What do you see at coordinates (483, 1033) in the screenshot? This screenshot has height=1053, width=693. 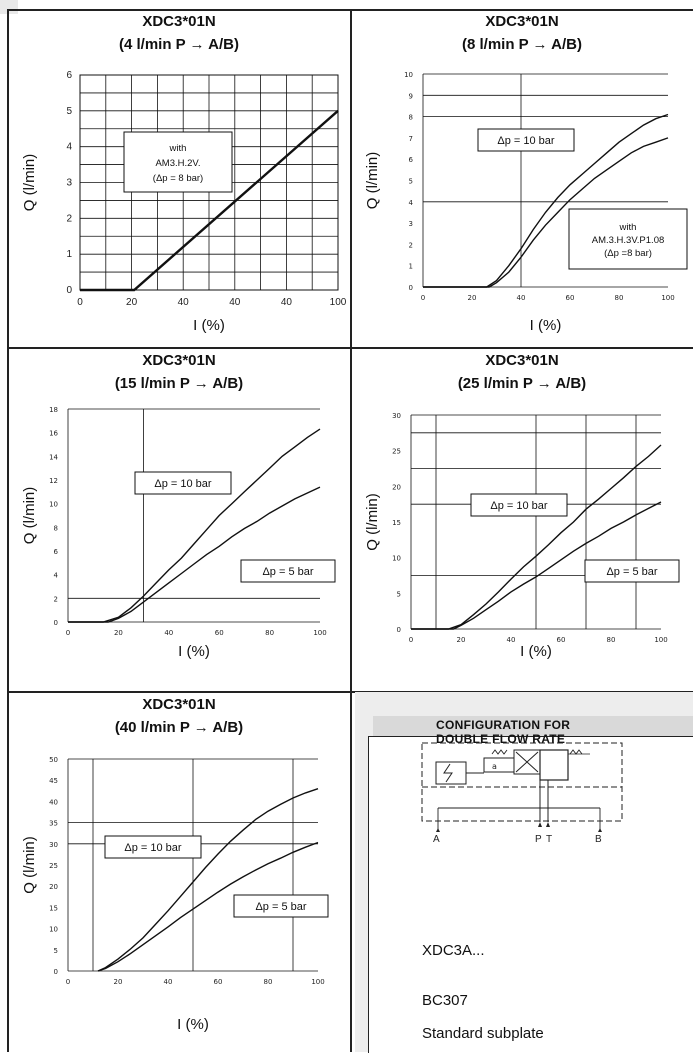 I see `config-item-subplate: Standard subplate` at bounding box center [483, 1033].